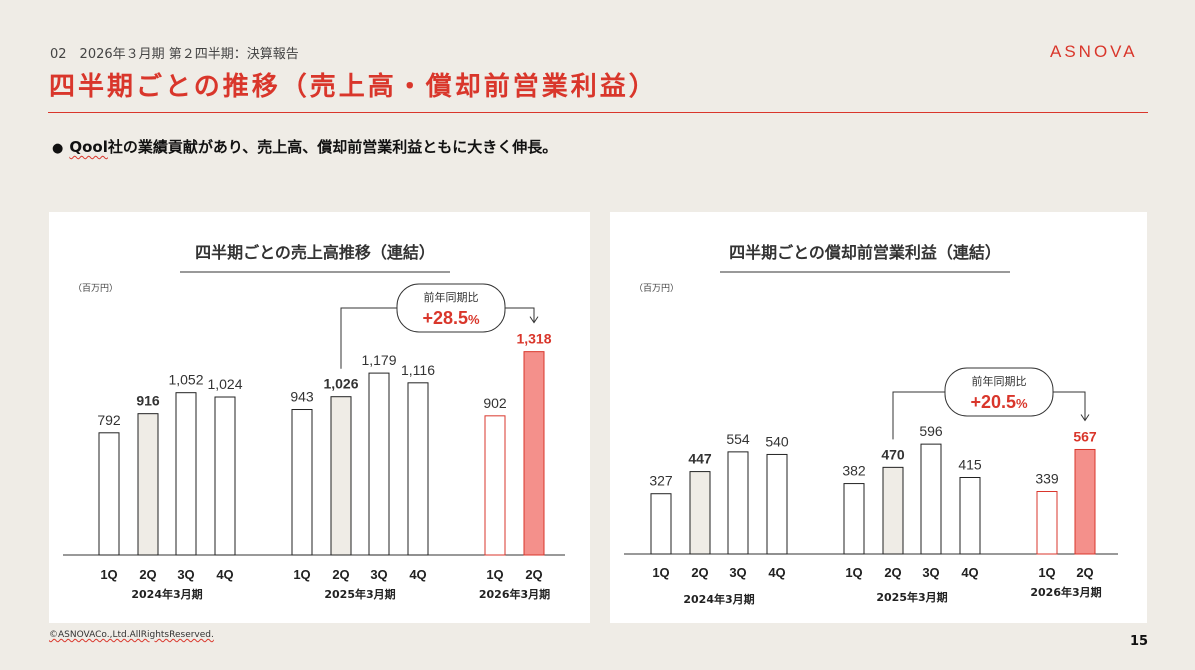 The width and height of the screenshot is (1195, 670). What do you see at coordinates (174, 54) in the screenshot?
I see `section-subtitle: 02 2026年３月期 第２四半期：決算報告` at bounding box center [174, 54].